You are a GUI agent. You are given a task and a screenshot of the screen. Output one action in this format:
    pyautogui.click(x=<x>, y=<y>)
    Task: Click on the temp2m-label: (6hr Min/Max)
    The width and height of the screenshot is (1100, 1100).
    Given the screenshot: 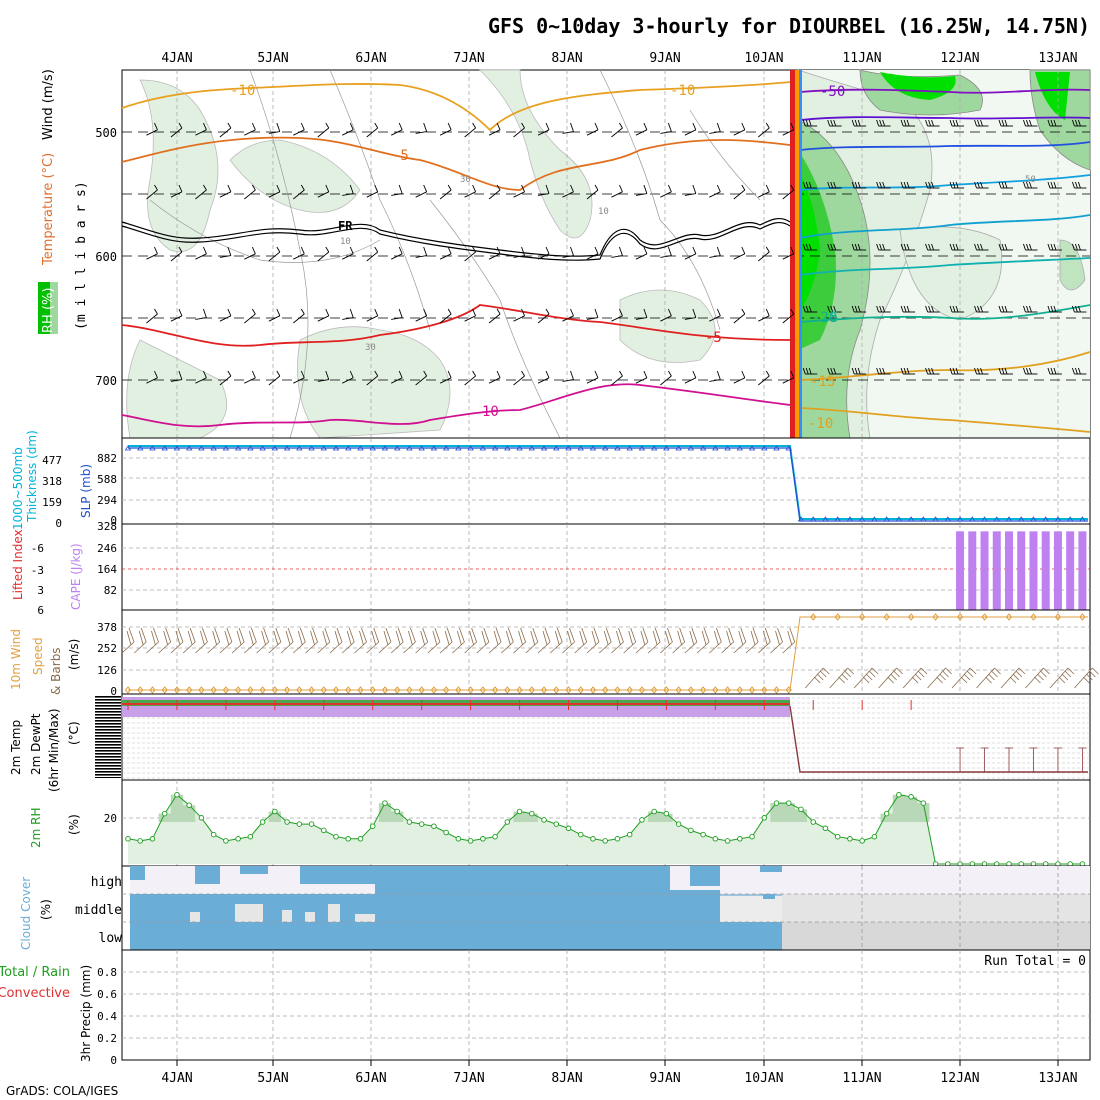 What is the action you would take?
    pyautogui.click(x=54, y=751)
    